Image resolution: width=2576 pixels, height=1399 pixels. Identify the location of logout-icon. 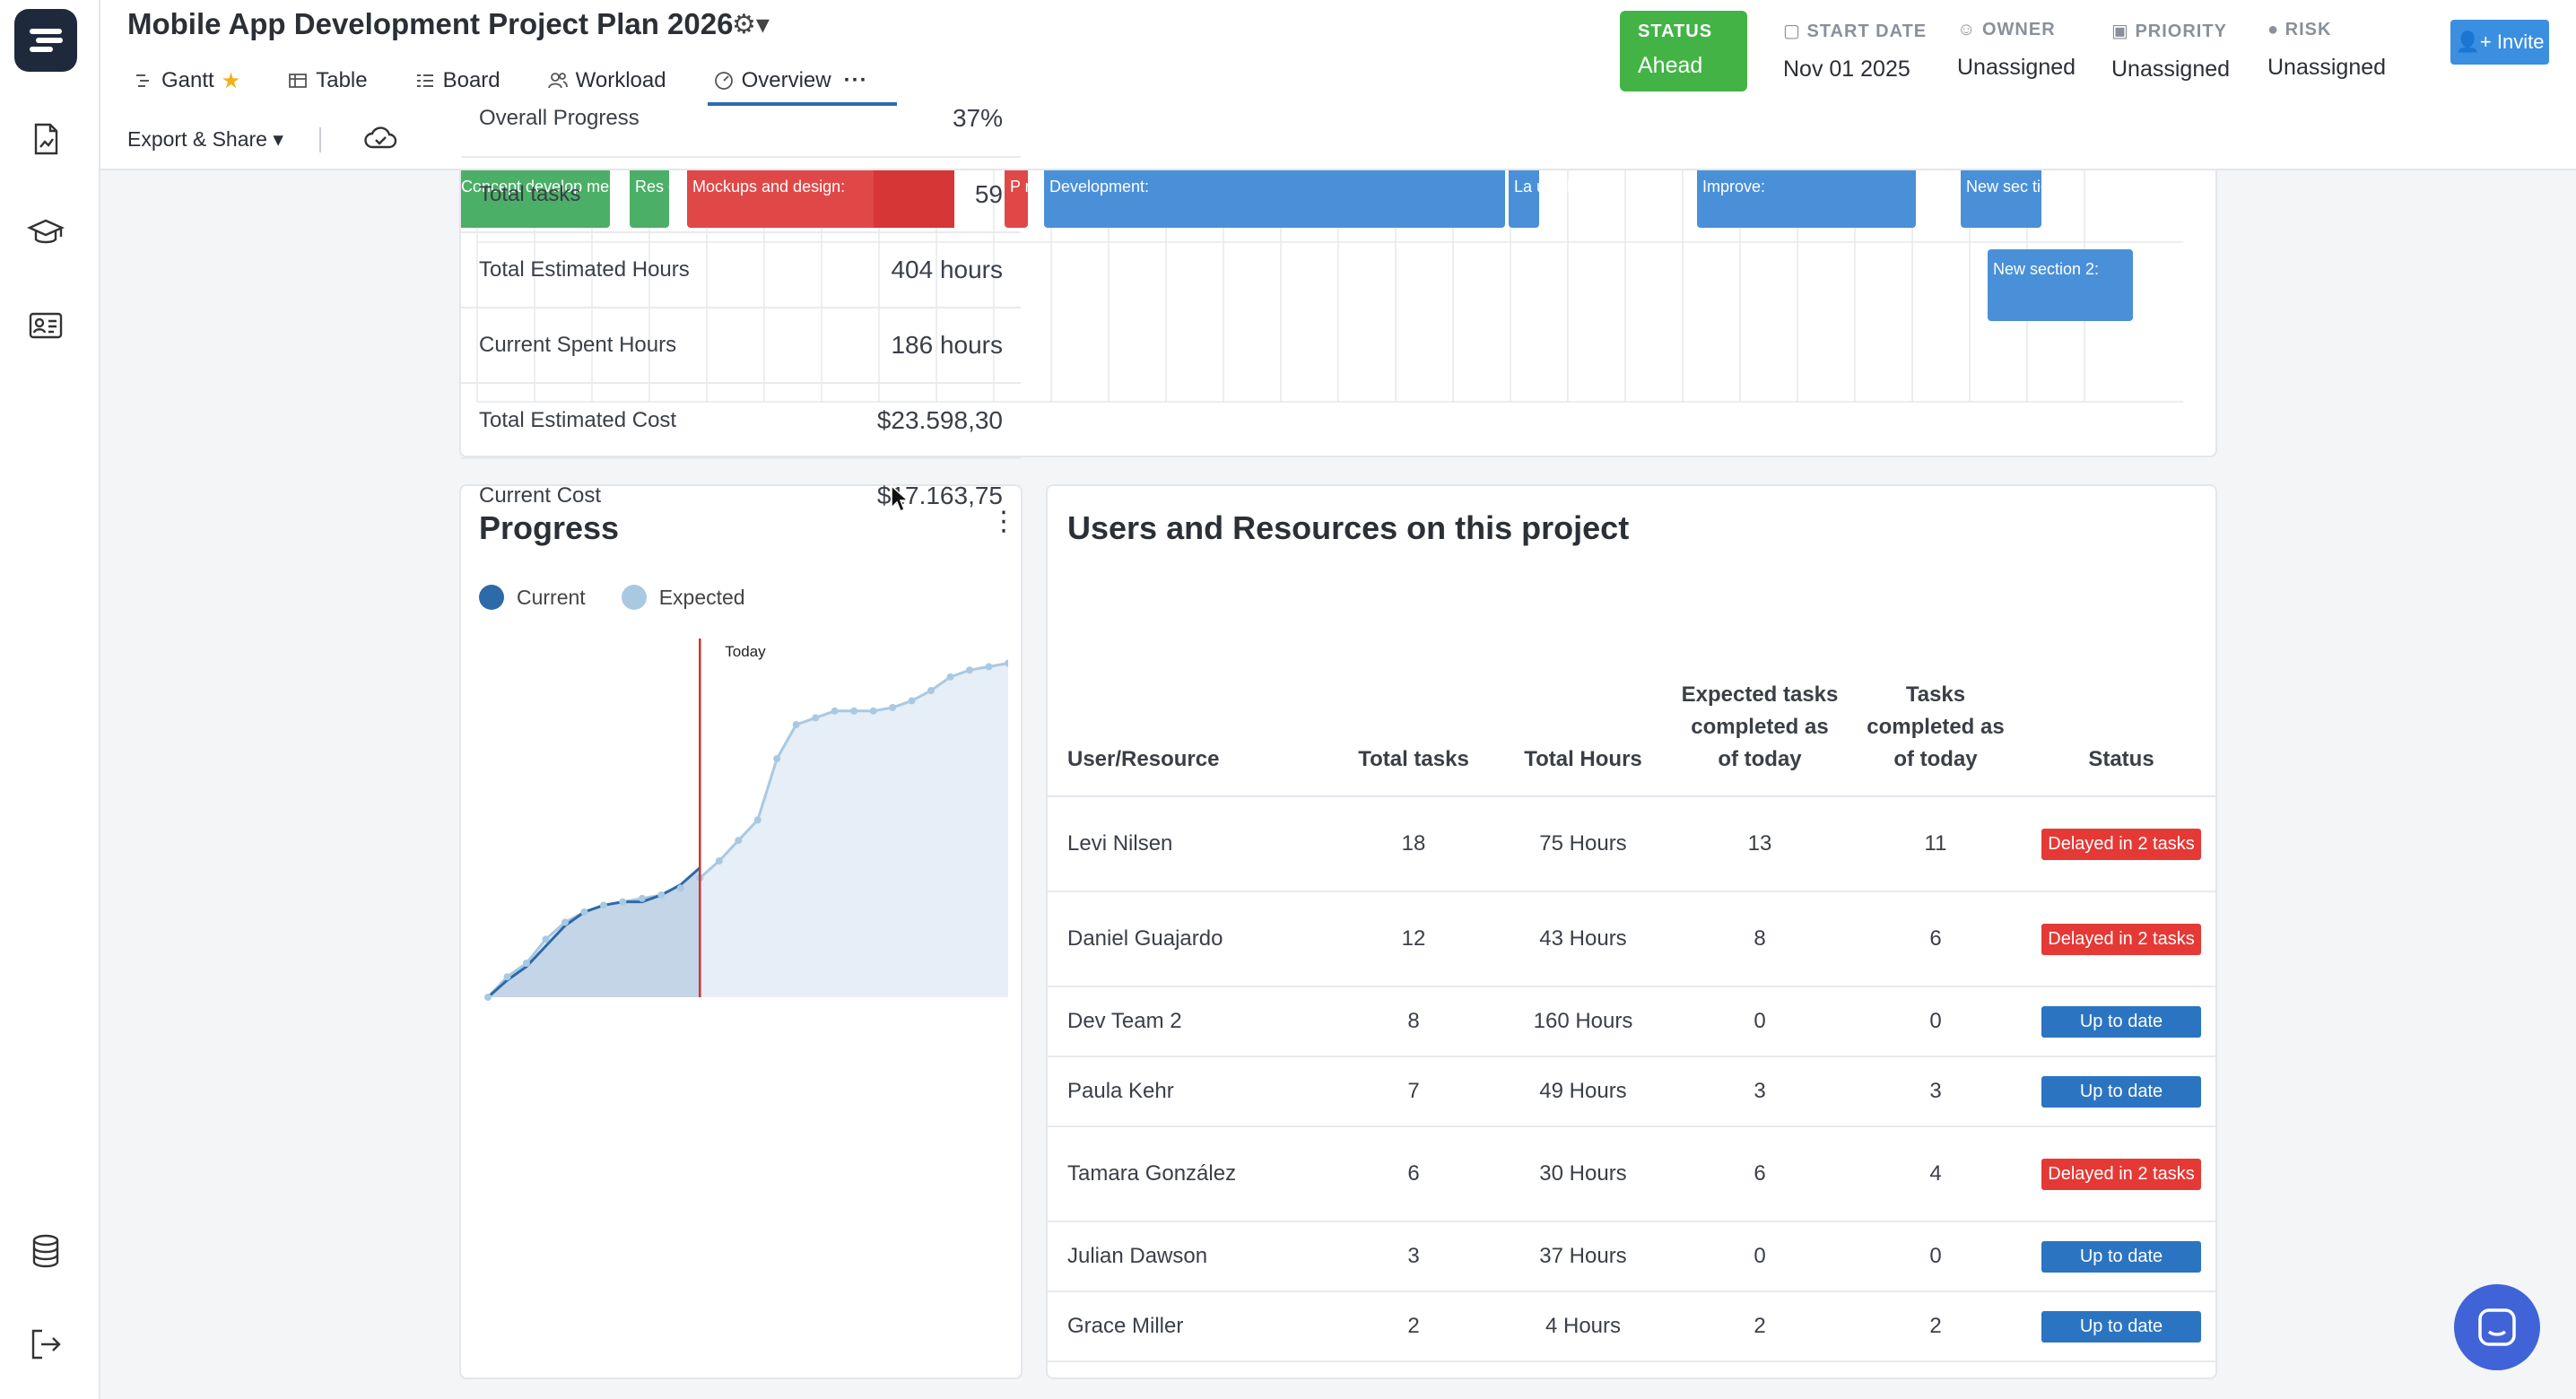
(46, 1344).